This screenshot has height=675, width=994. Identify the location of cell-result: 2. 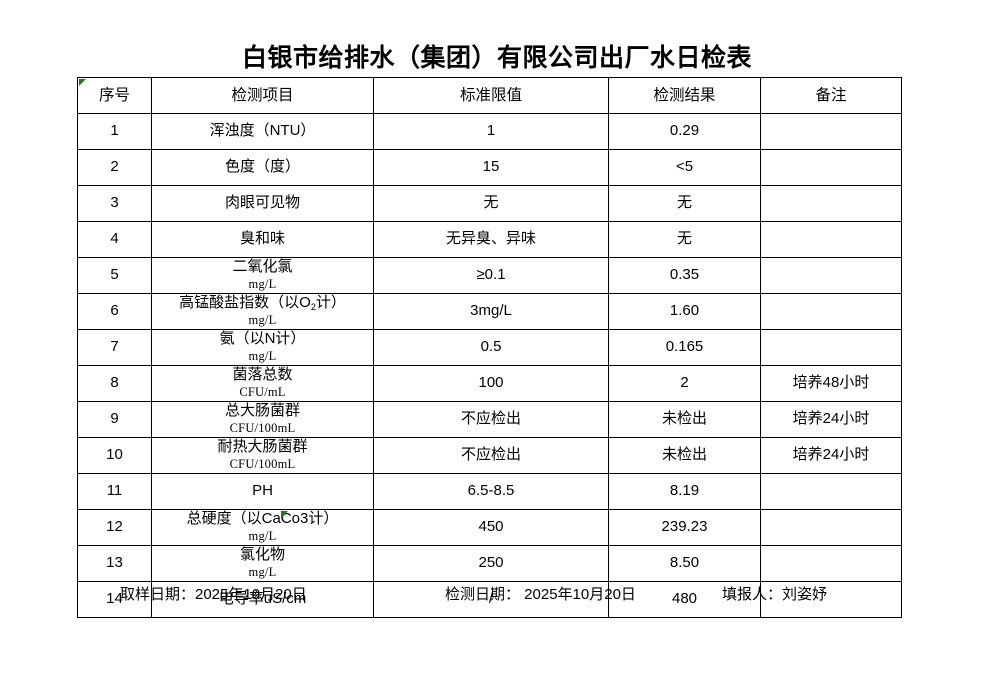
(684, 383).